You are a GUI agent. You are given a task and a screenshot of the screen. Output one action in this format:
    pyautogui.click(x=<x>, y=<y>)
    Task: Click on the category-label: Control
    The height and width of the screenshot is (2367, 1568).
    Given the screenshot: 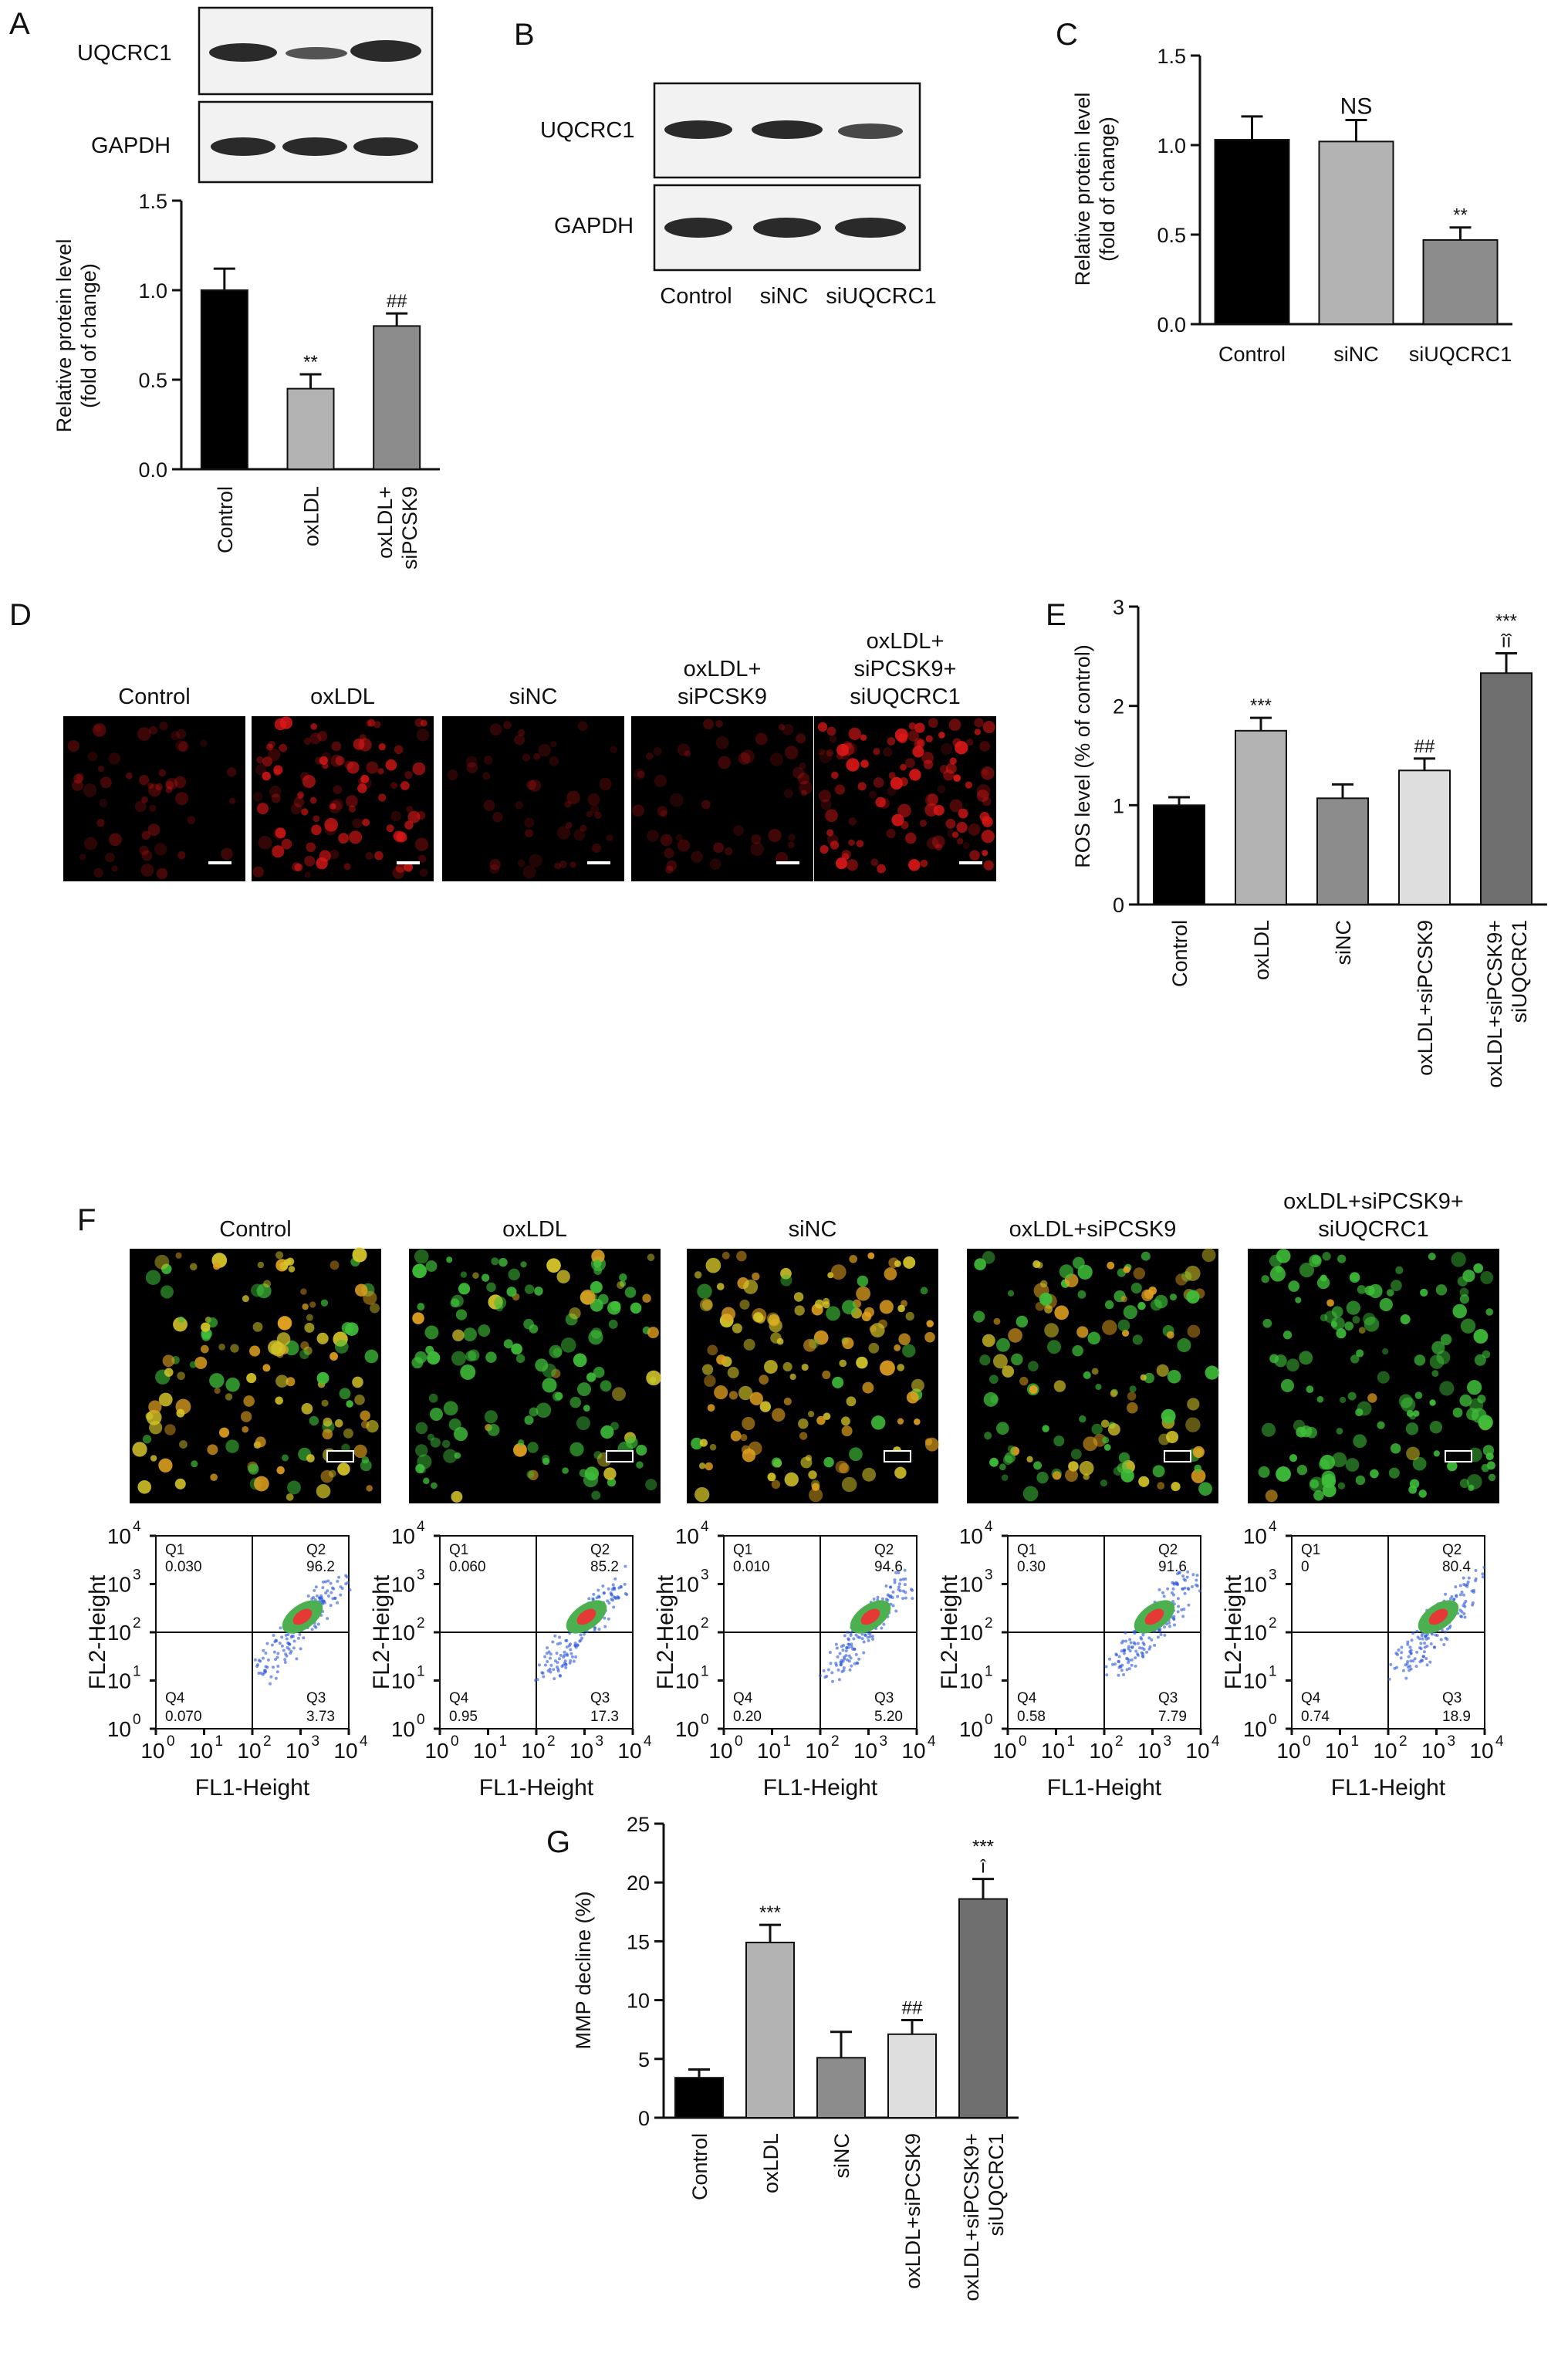 What is the action you would take?
    pyautogui.click(x=225, y=519)
    